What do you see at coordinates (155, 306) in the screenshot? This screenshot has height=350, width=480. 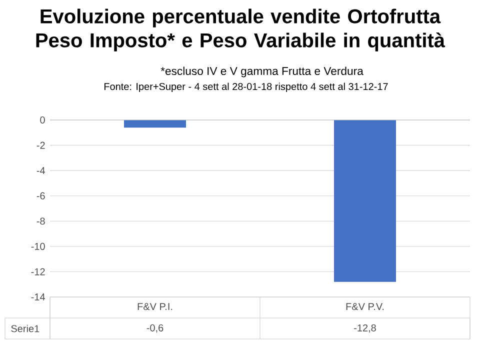 I see `x-tick-label: F&V P.I.` at bounding box center [155, 306].